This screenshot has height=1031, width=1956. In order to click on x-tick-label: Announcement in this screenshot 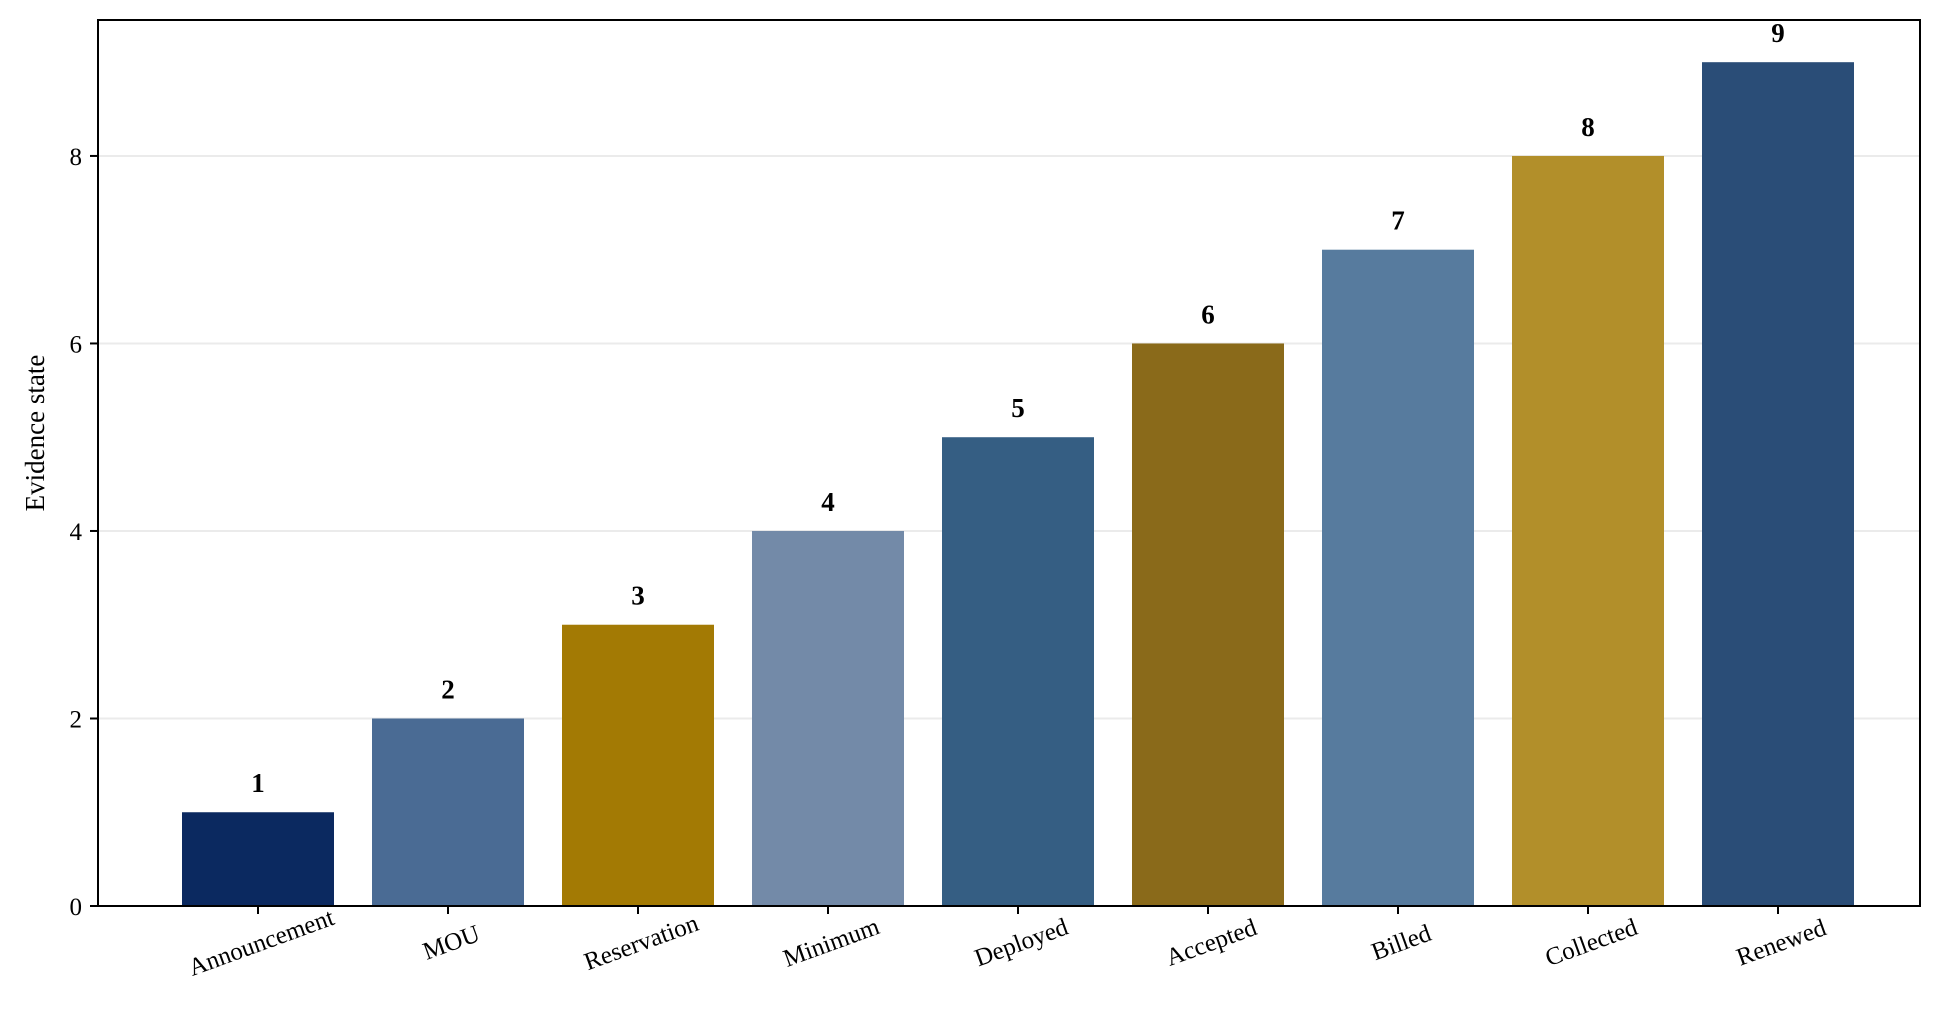, I will do `click(261, 943)`.